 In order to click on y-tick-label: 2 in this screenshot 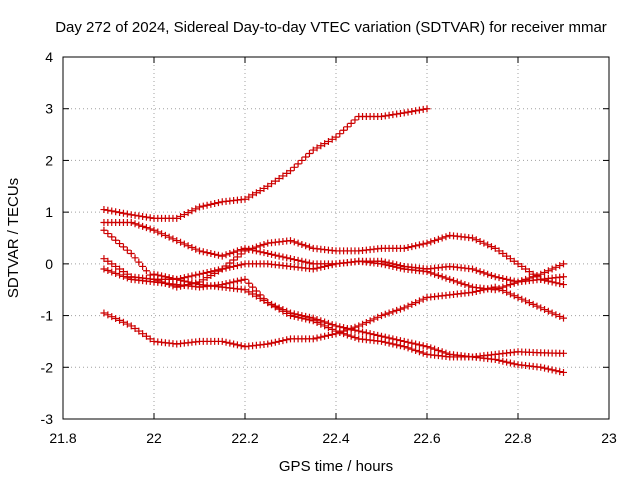, I will do `click(49, 160)`.